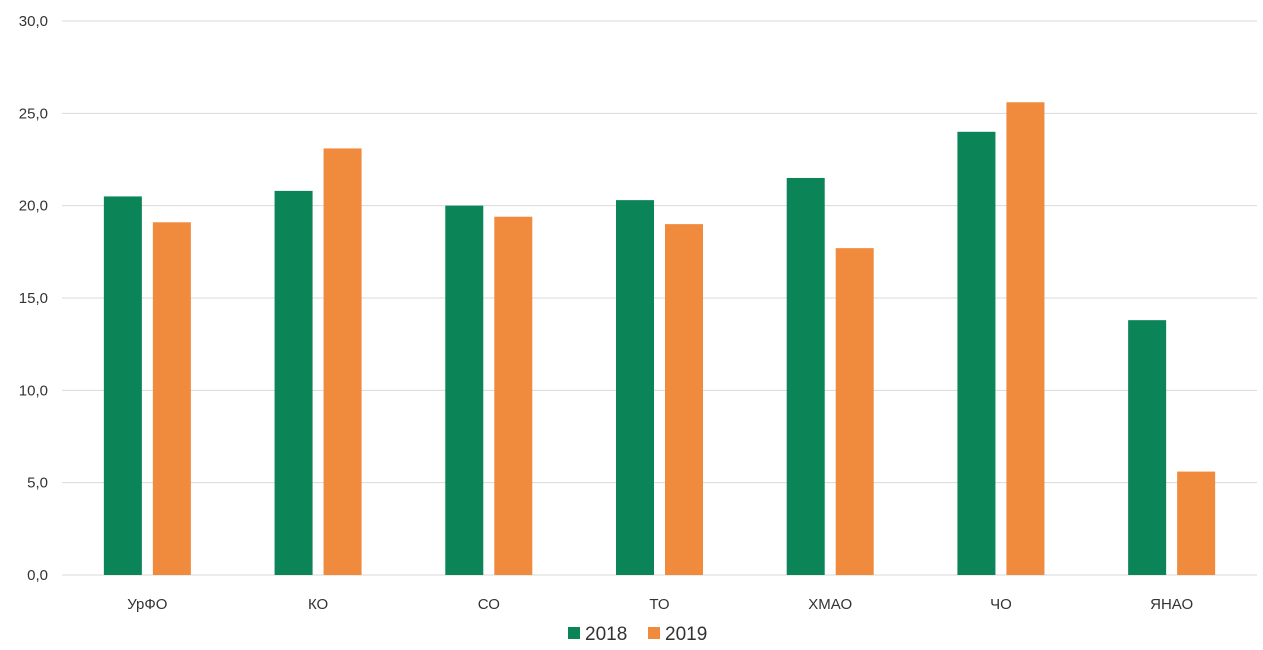 This screenshot has width=1263, height=650. Describe the element at coordinates (1001, 604) in the screenshot. I see `x-category-label: ЧО` at that location.